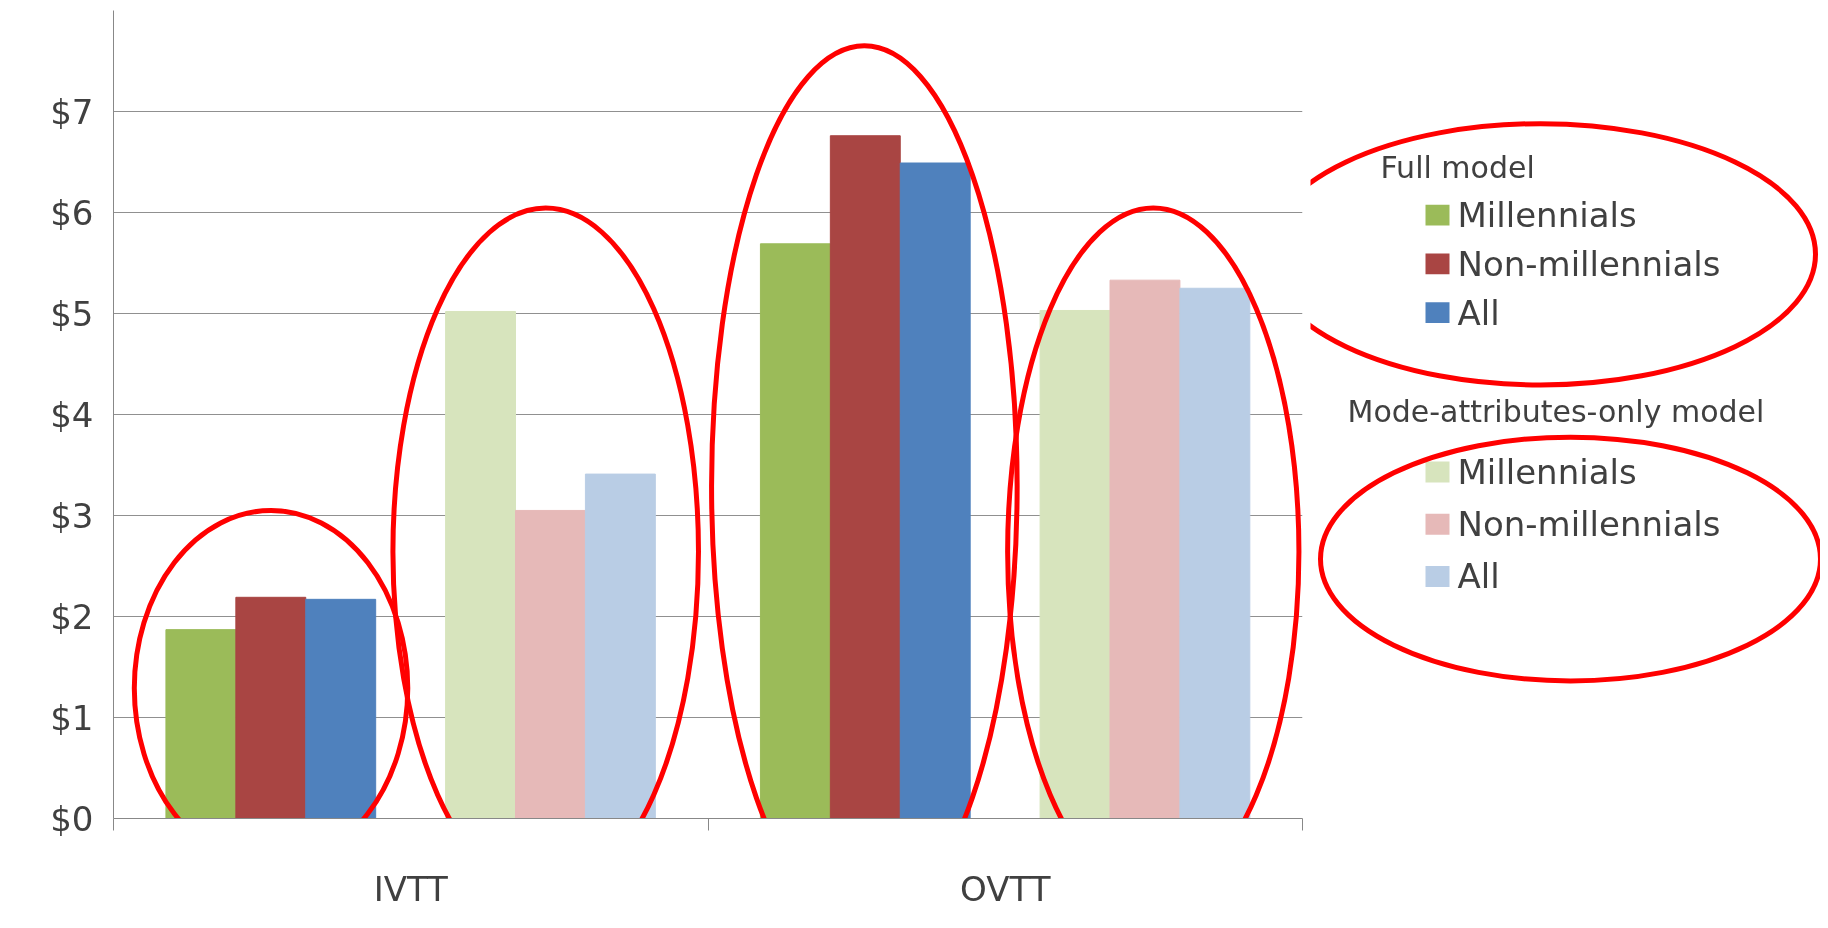 The image size is (1828, 928). Describe the element at coordinates (1457, 167) in the screenshot. I see `text: Full model` at that location.